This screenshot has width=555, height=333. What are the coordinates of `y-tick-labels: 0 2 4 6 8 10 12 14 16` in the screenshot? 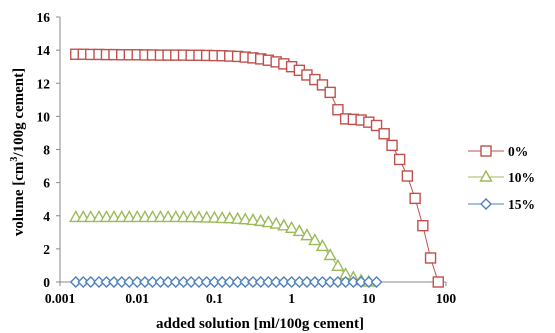 It's located at (48, 150).